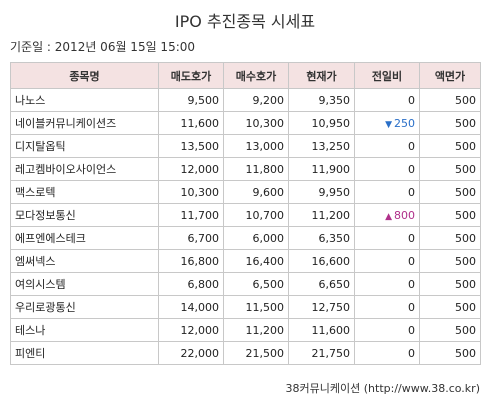  Describe the element at coordinates (84, 330) in the screenshot. I see `stock-name-cell: 테스나` at that location.